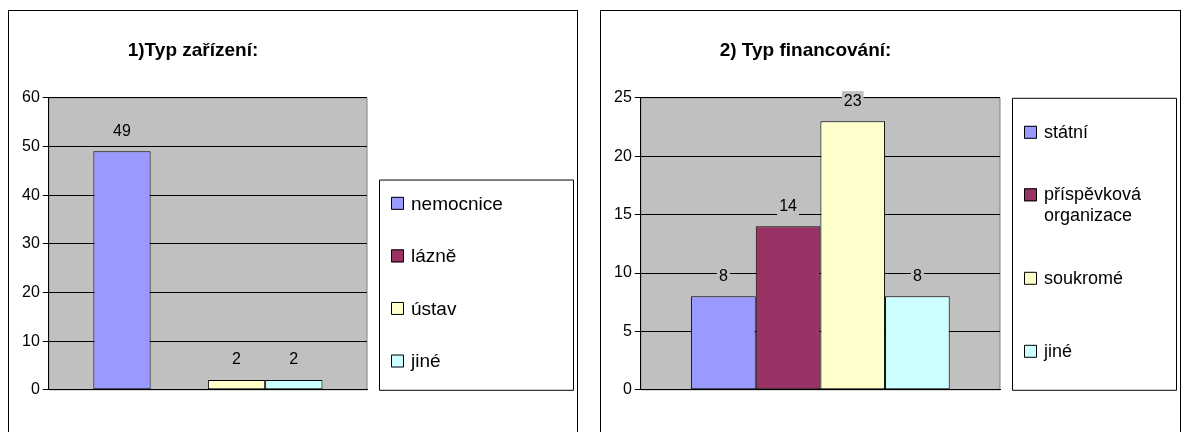  I want to click on y-tick-label: 40, so click(31, 194).